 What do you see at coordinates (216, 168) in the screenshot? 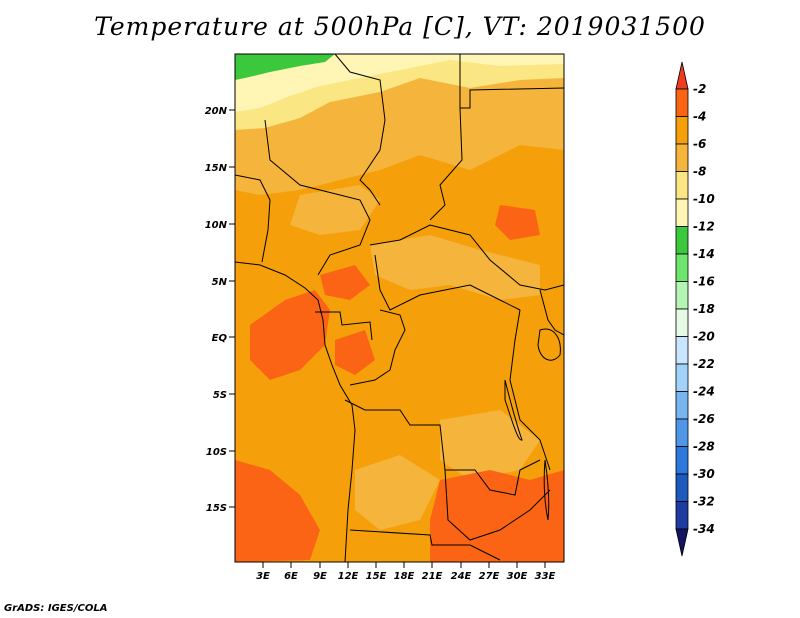
I see `lat-label: 15N` at bounding box center [216, 168].